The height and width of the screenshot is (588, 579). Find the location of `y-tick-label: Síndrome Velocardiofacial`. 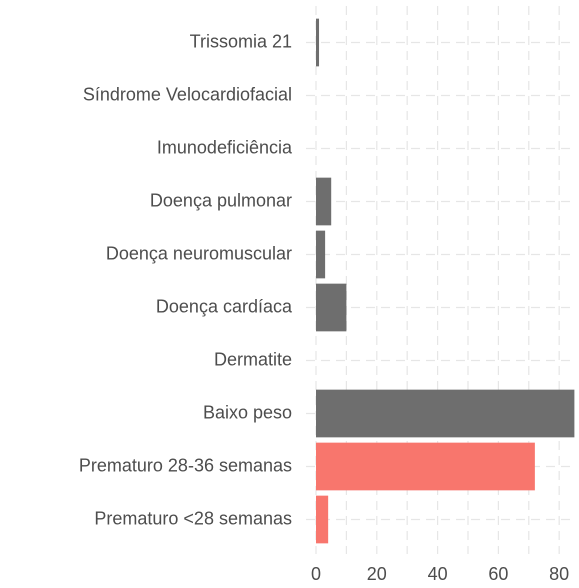

y-tick-label: Síndrome Velocardiofacial is located at coordinates (187, 94).